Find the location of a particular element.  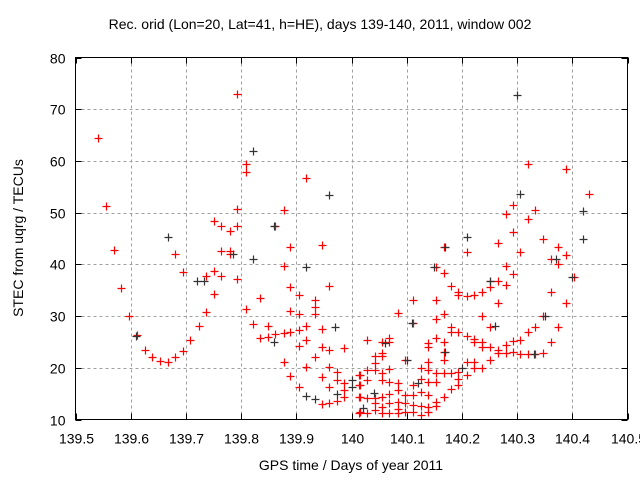

x-tick-label: 140.3 is located at coordinates (517, 439).